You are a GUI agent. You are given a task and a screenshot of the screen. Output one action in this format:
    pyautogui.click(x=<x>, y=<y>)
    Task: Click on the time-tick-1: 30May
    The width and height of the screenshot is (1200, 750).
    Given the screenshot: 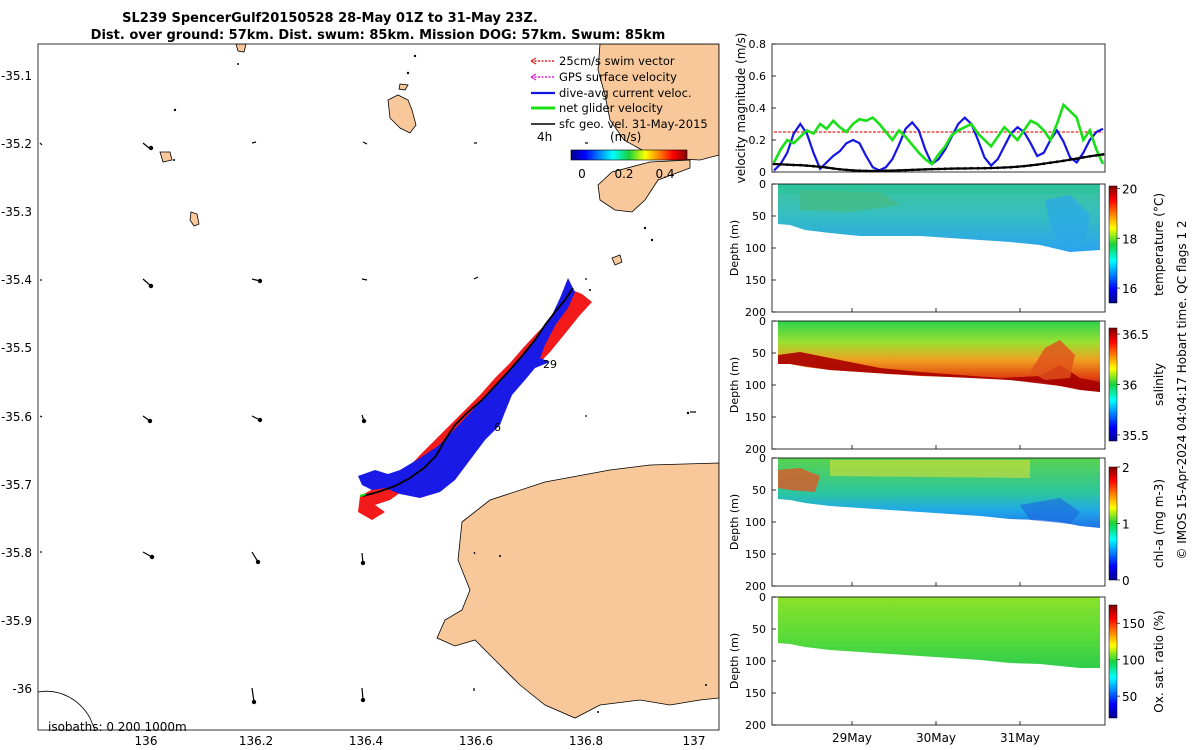 What is the action you would take?
    pyautogui.click(x=936, y=738)
    